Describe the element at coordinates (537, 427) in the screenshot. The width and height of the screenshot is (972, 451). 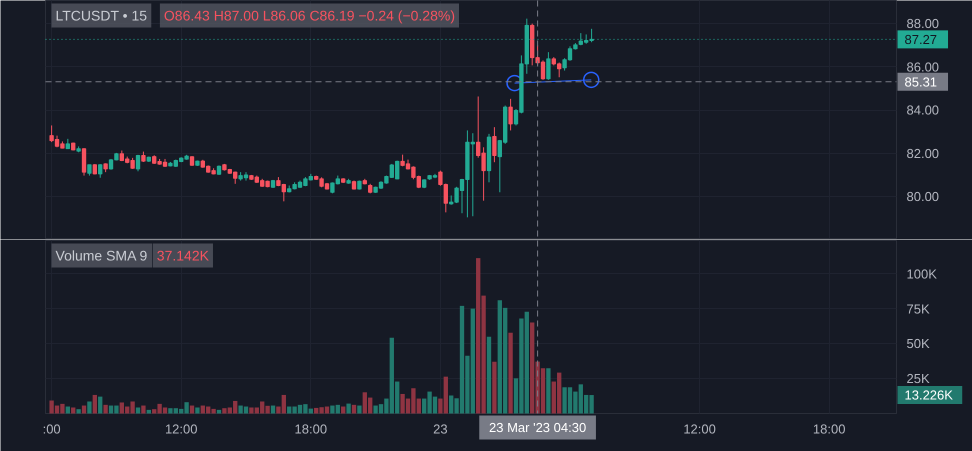
I see `ref-line-label: 23 Mar '23 04:30` at that location.